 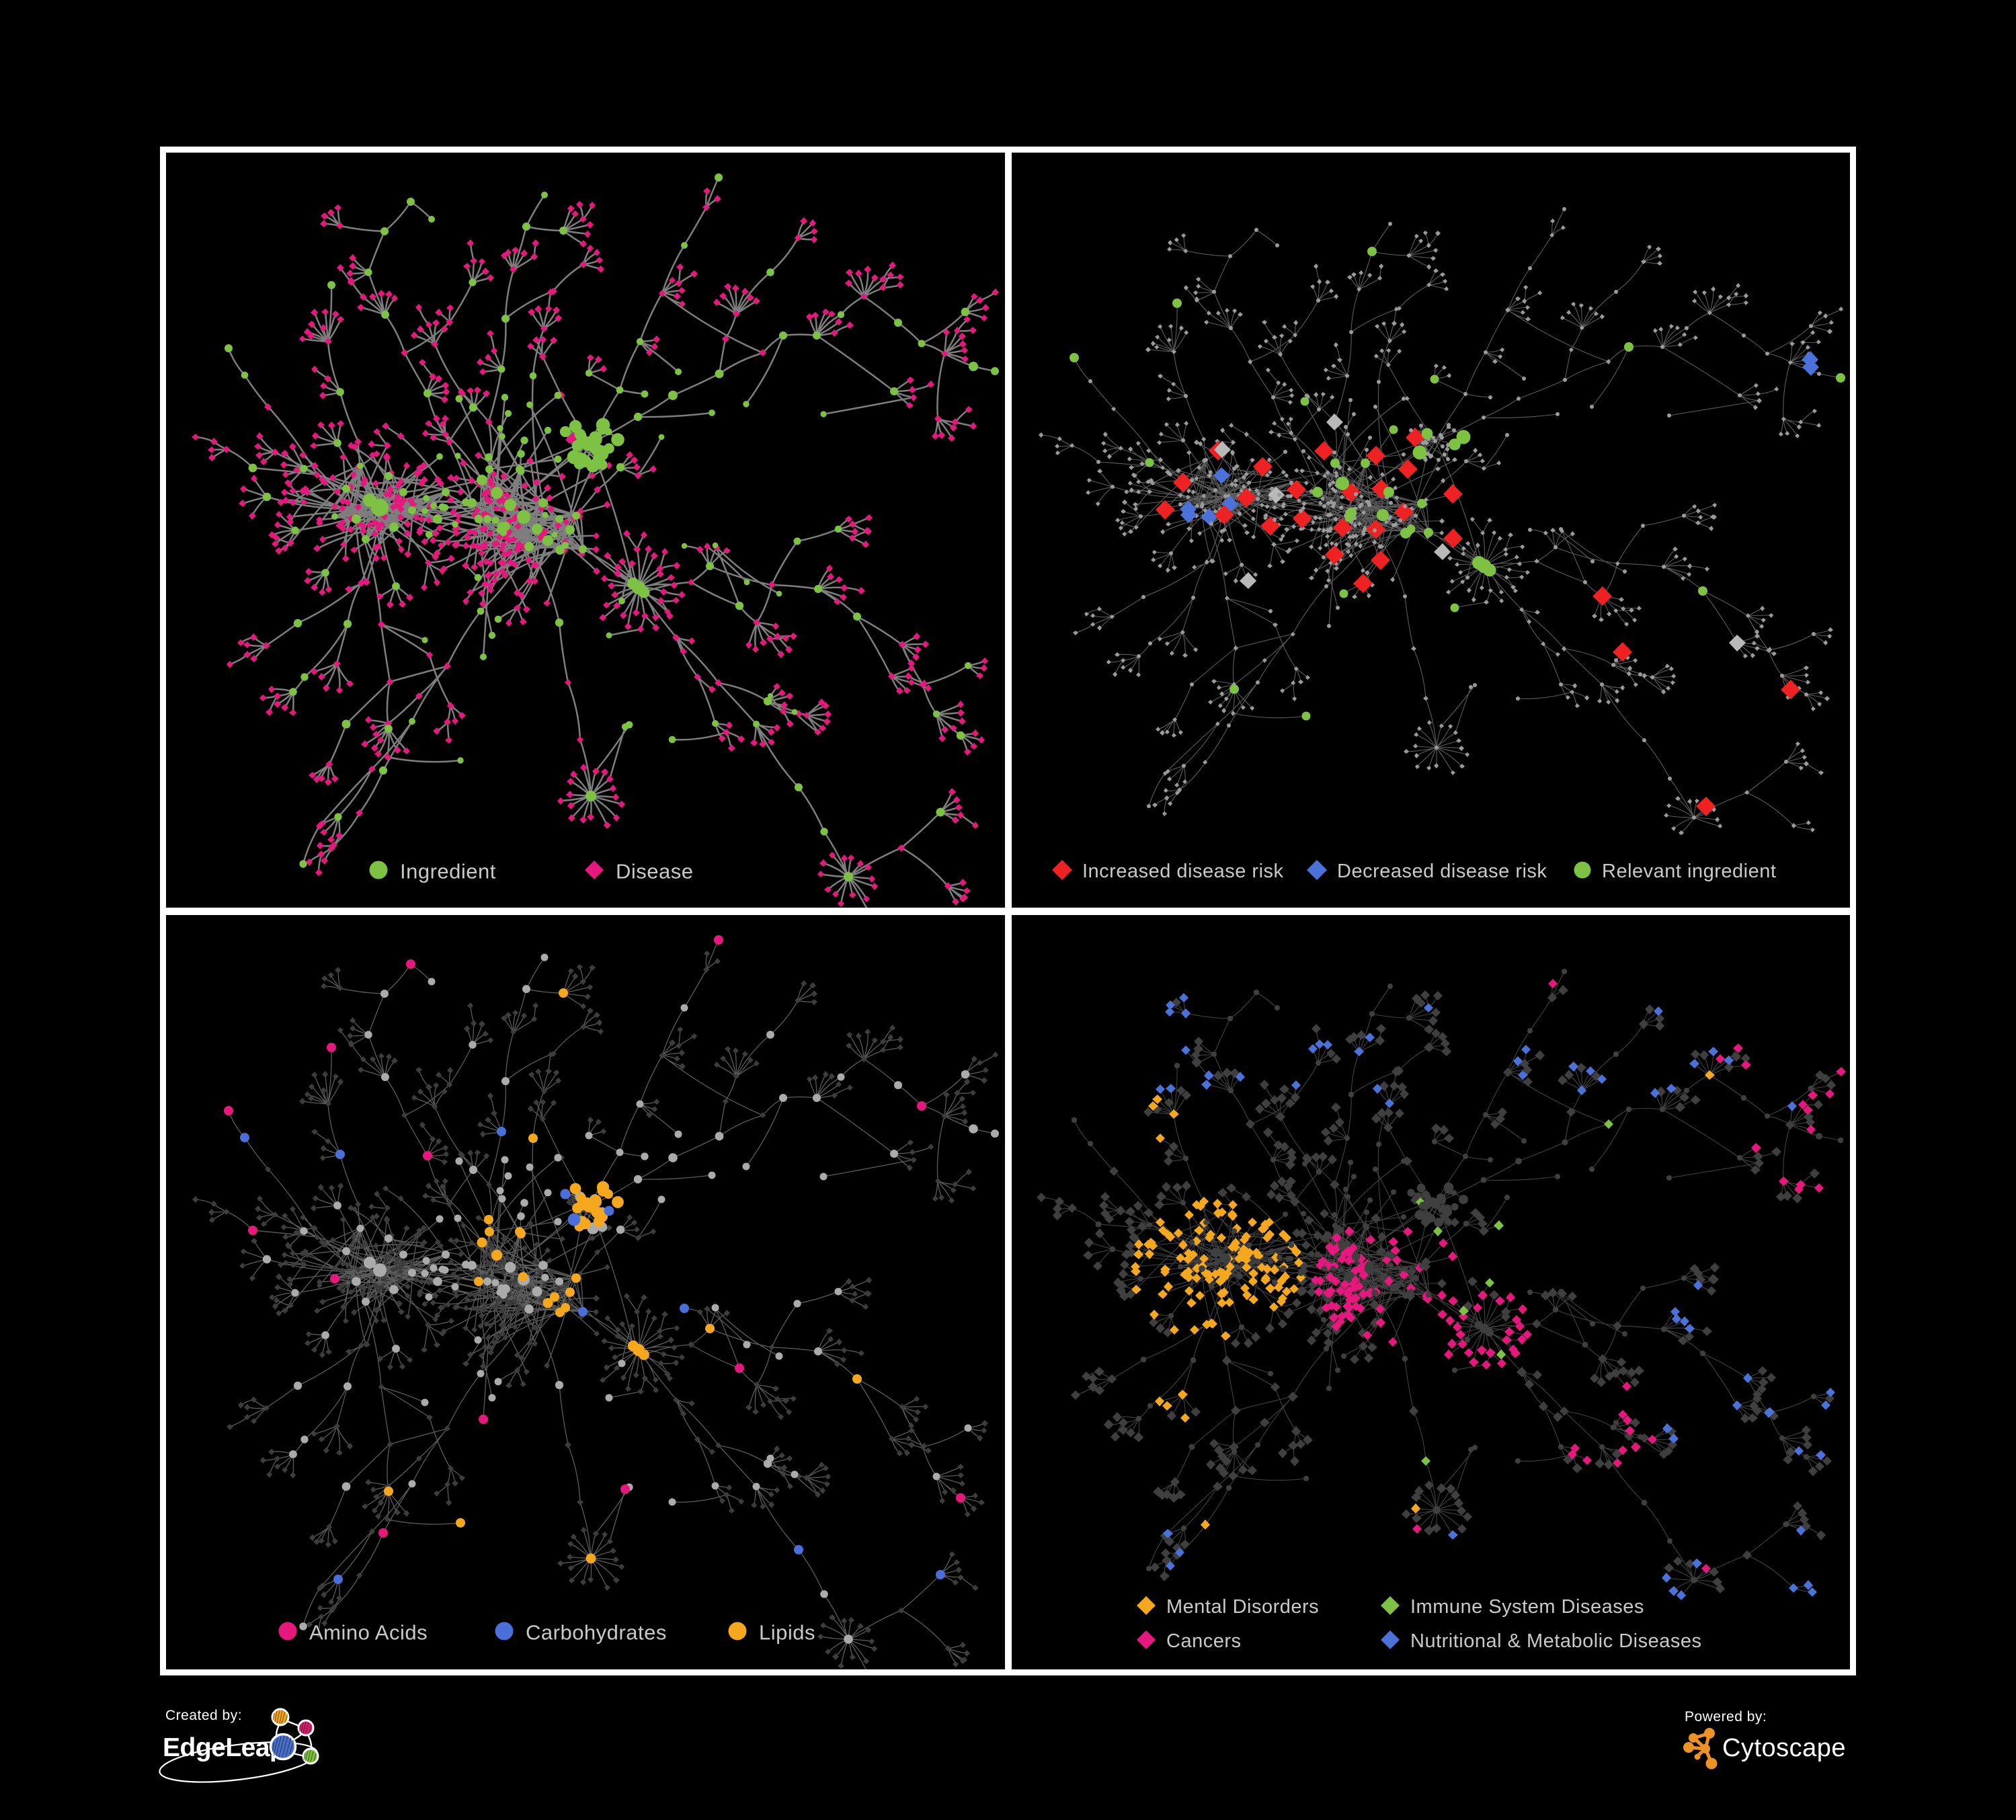 I want to click on svg-text: Powered by:, so click(x=1726, y=1717).